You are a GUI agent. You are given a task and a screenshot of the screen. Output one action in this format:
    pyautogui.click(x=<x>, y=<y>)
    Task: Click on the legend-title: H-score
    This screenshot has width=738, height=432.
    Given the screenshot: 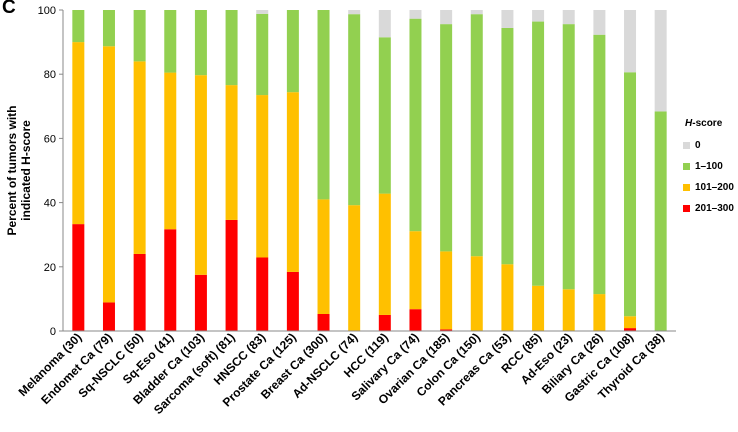 What is the action you would take?
    pyautogui.click(x=708, y=123)
    